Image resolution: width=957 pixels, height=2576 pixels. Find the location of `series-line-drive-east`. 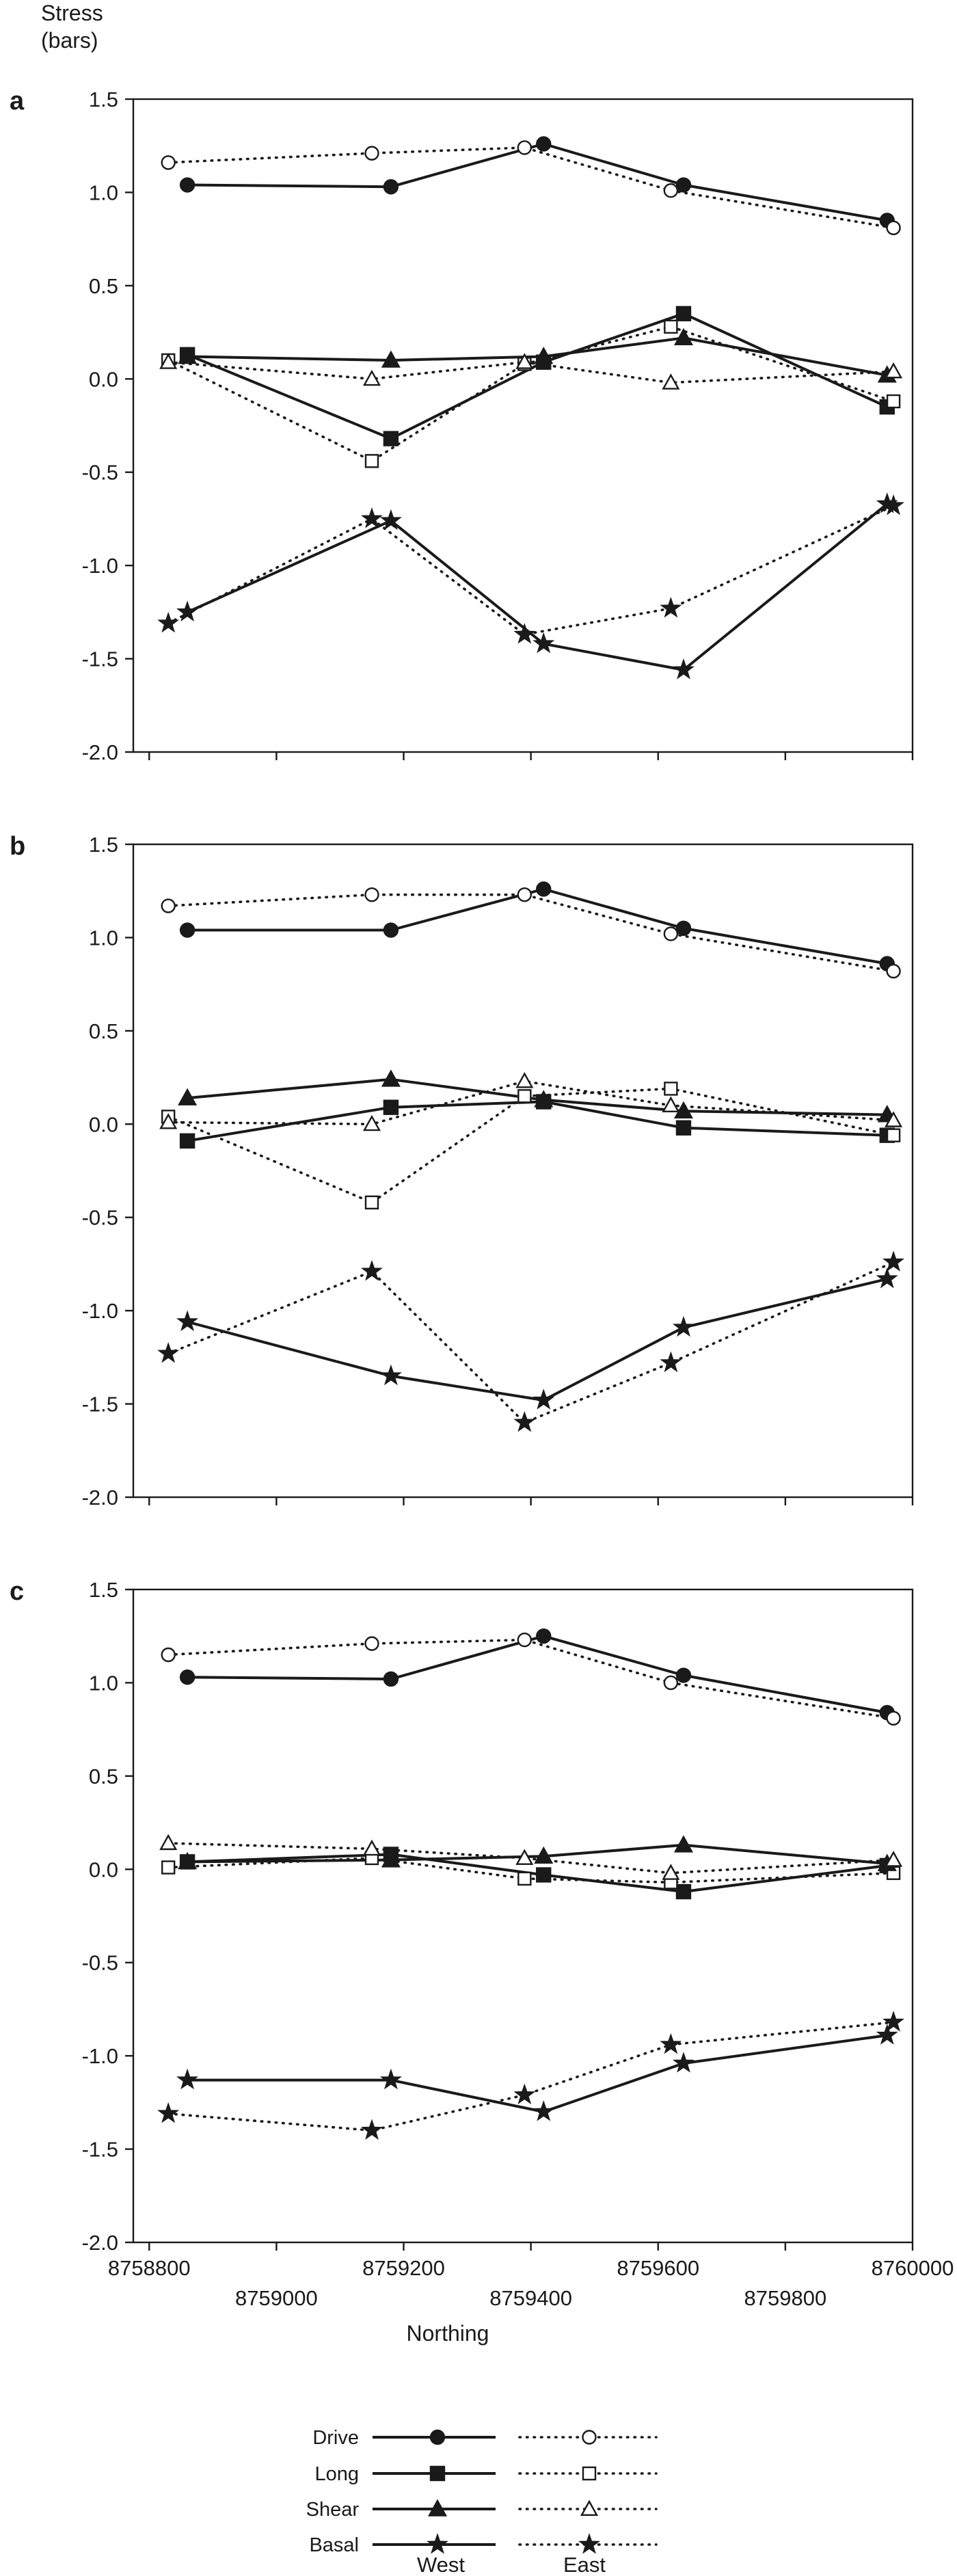

series-line-drive-east is located at coordinates (531, 188).